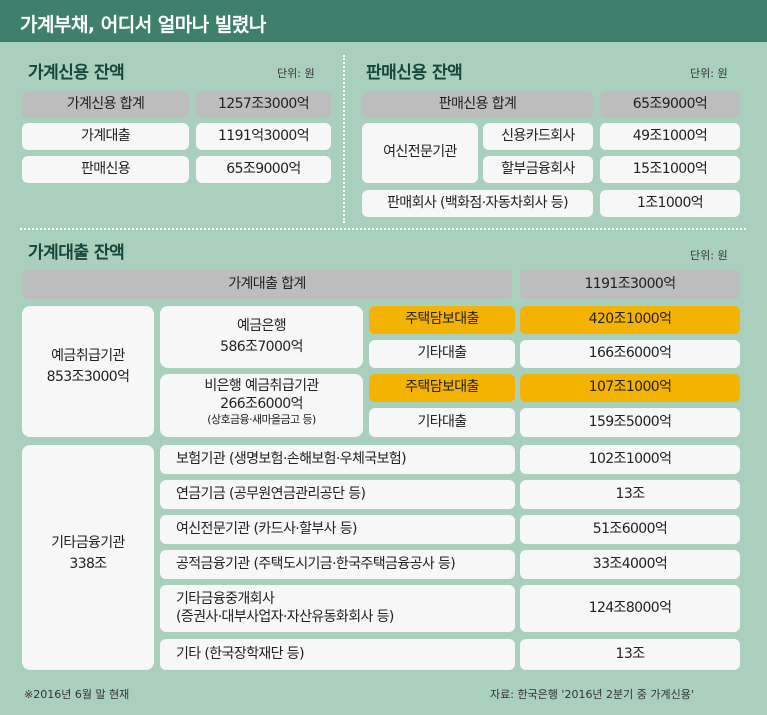 This screenshot has width=767, height=715. I want to click on other-row-insurance-value: 102조1000억, so click(630, 459).